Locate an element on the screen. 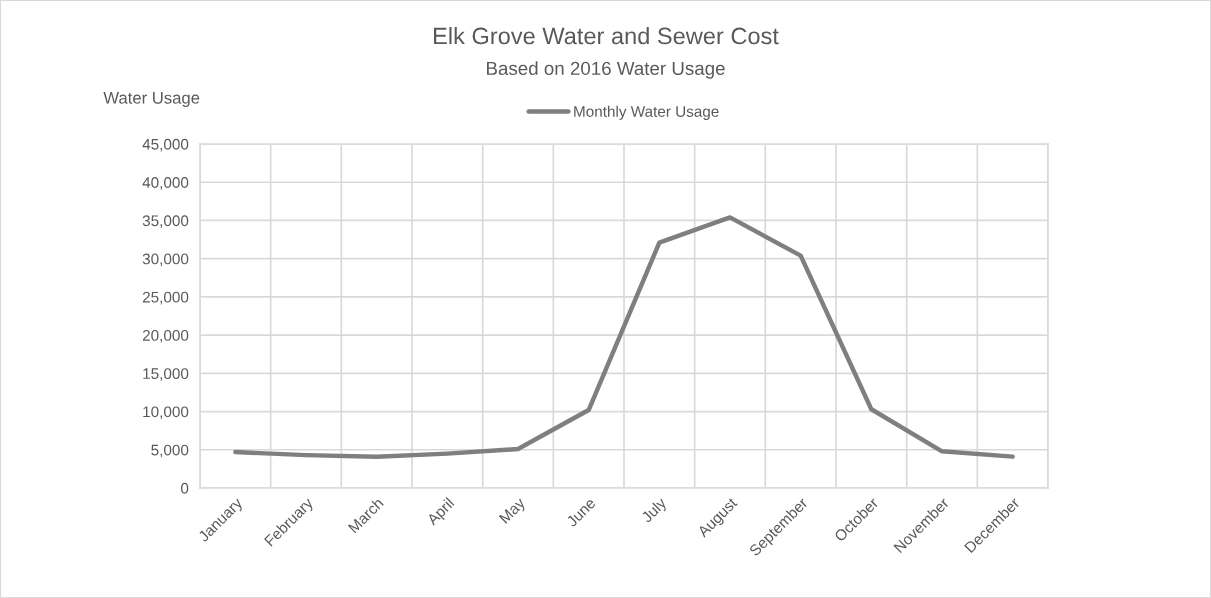 The width and height of the screenshot is (1211, 598). y-tick-label: 25,000 is located at coordinates (165, 298).